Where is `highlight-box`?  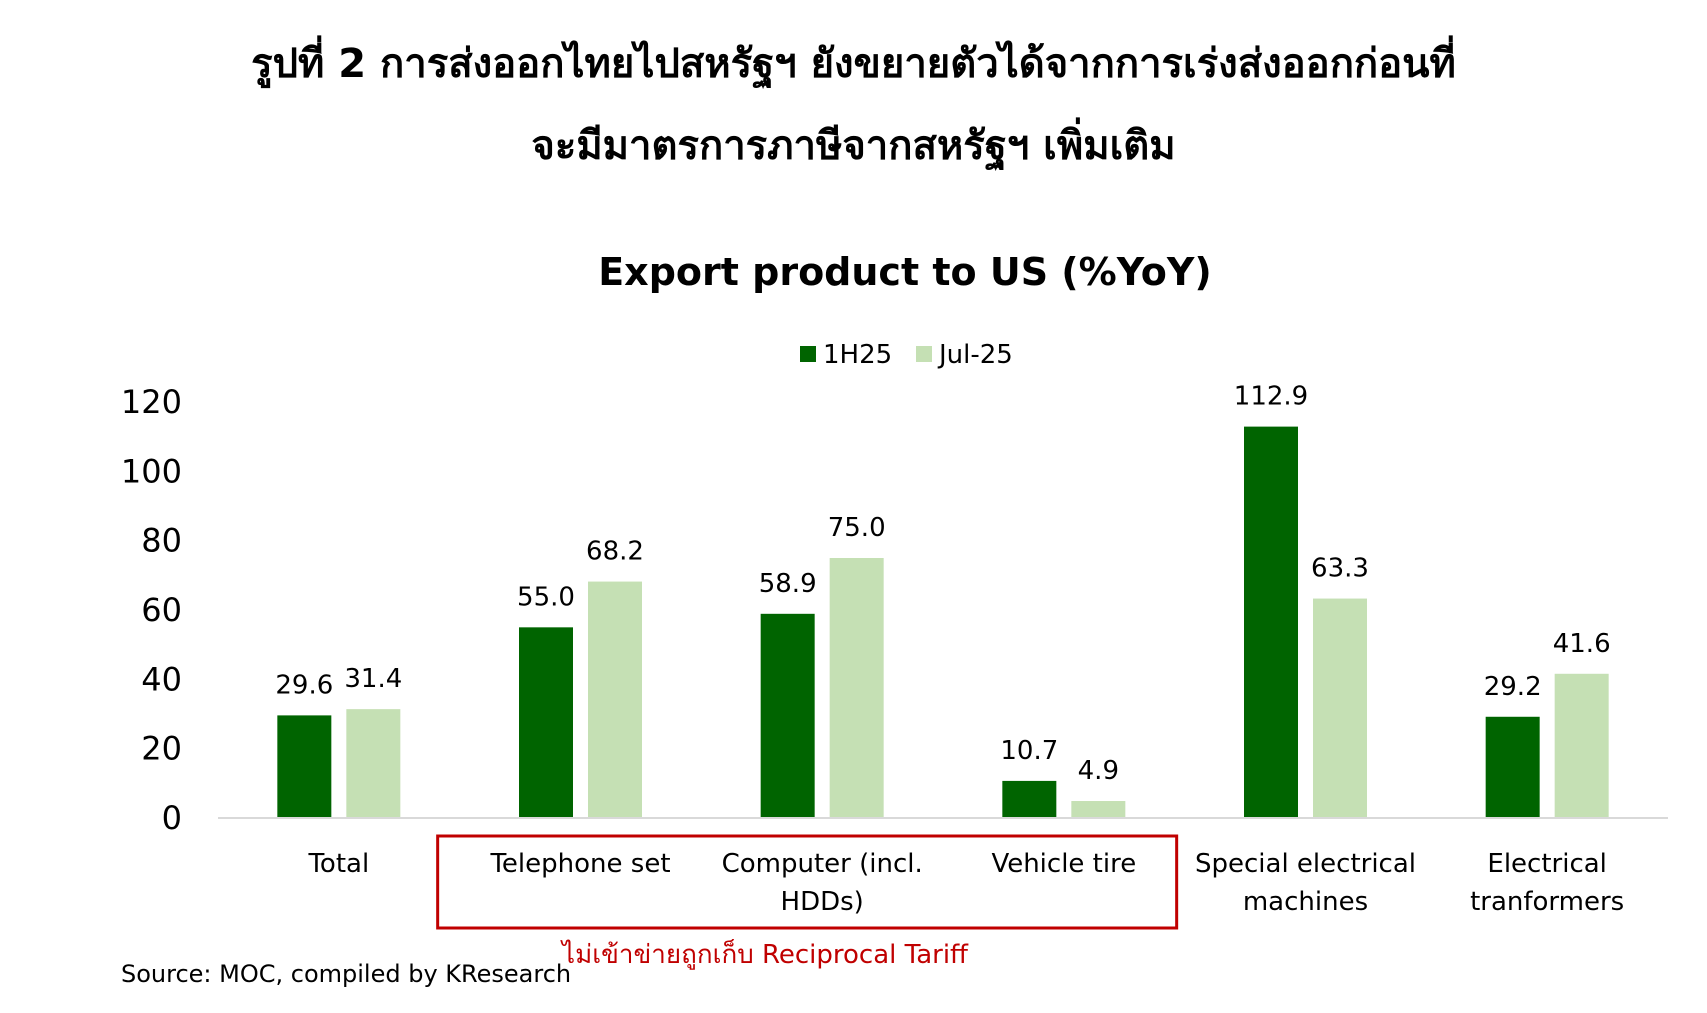 highlight-box is located at coordinates (807, 882).